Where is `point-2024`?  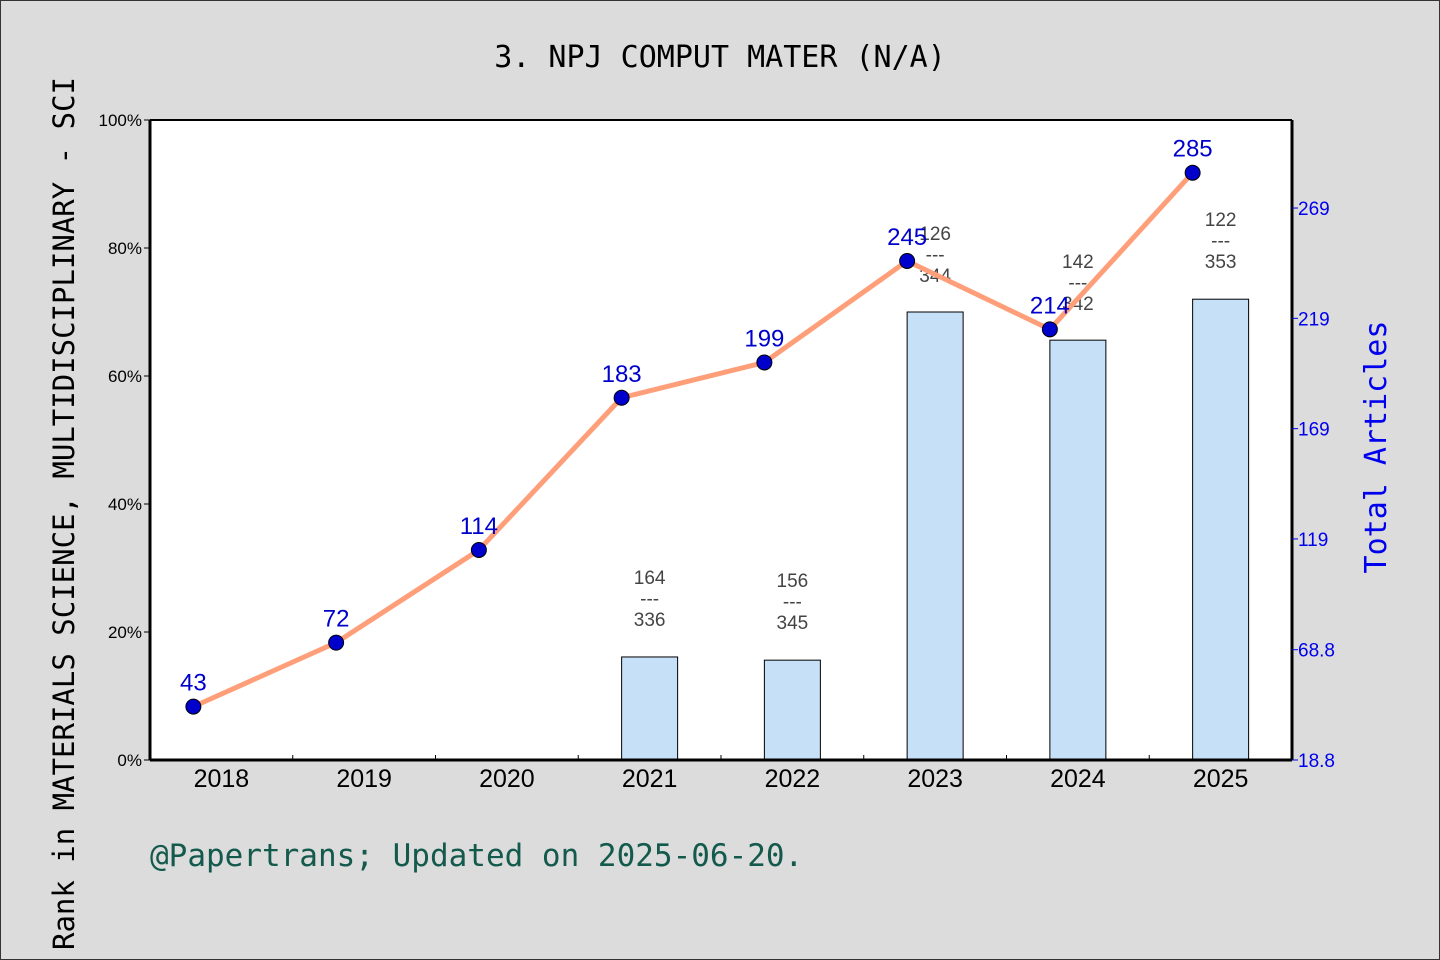 point-2024 is located at coordinates (1049, 329).